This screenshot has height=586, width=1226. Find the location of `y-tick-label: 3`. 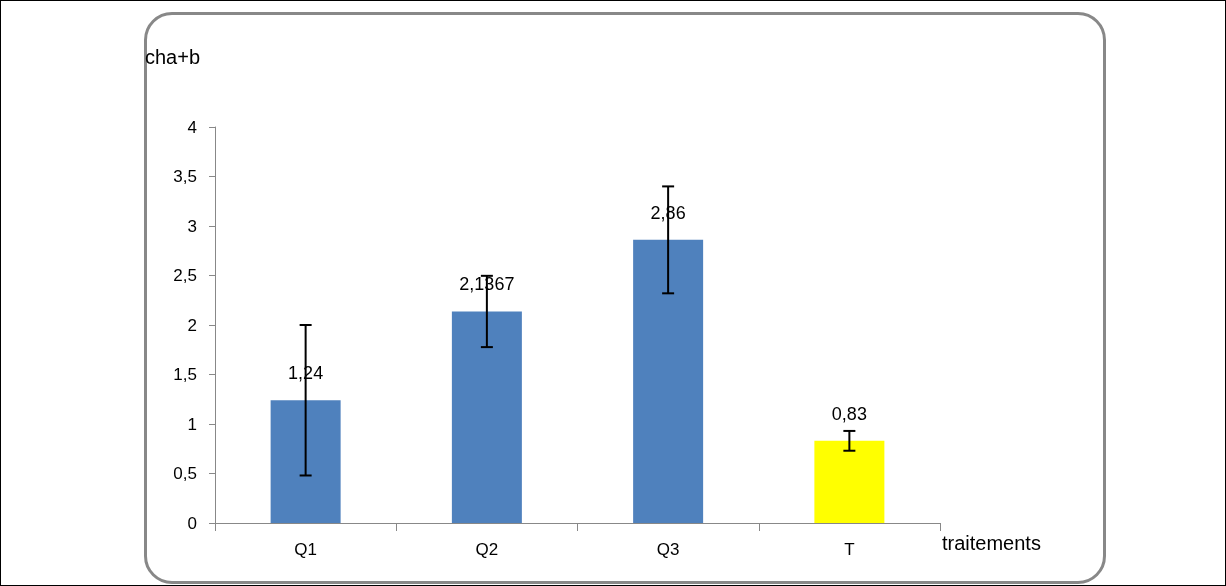

y-tick-label: 3 is located at coordinates (192, 226).